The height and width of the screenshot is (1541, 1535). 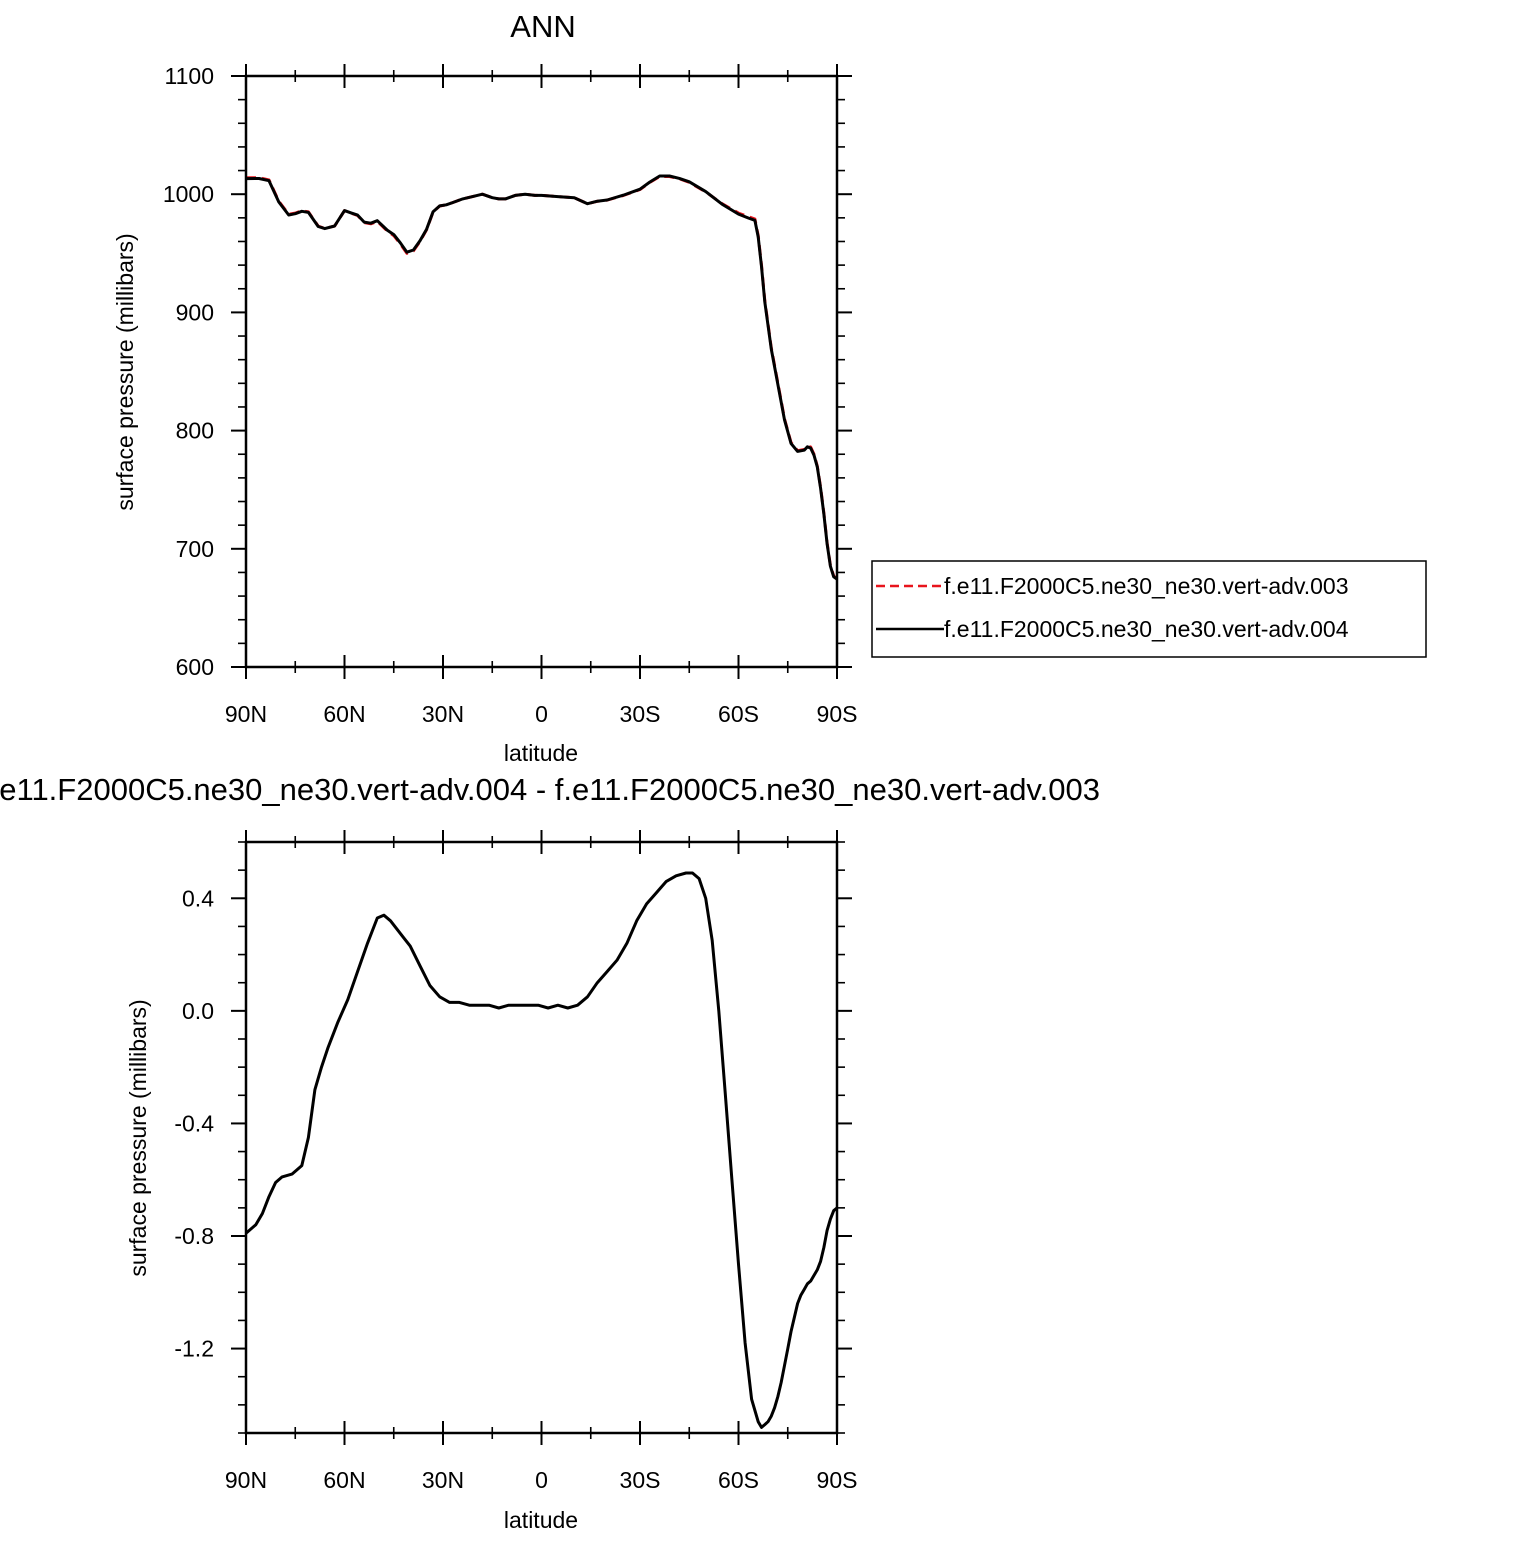 I want to click on bottom-x-axis-label: latitude, so click(x=541, y=1520).